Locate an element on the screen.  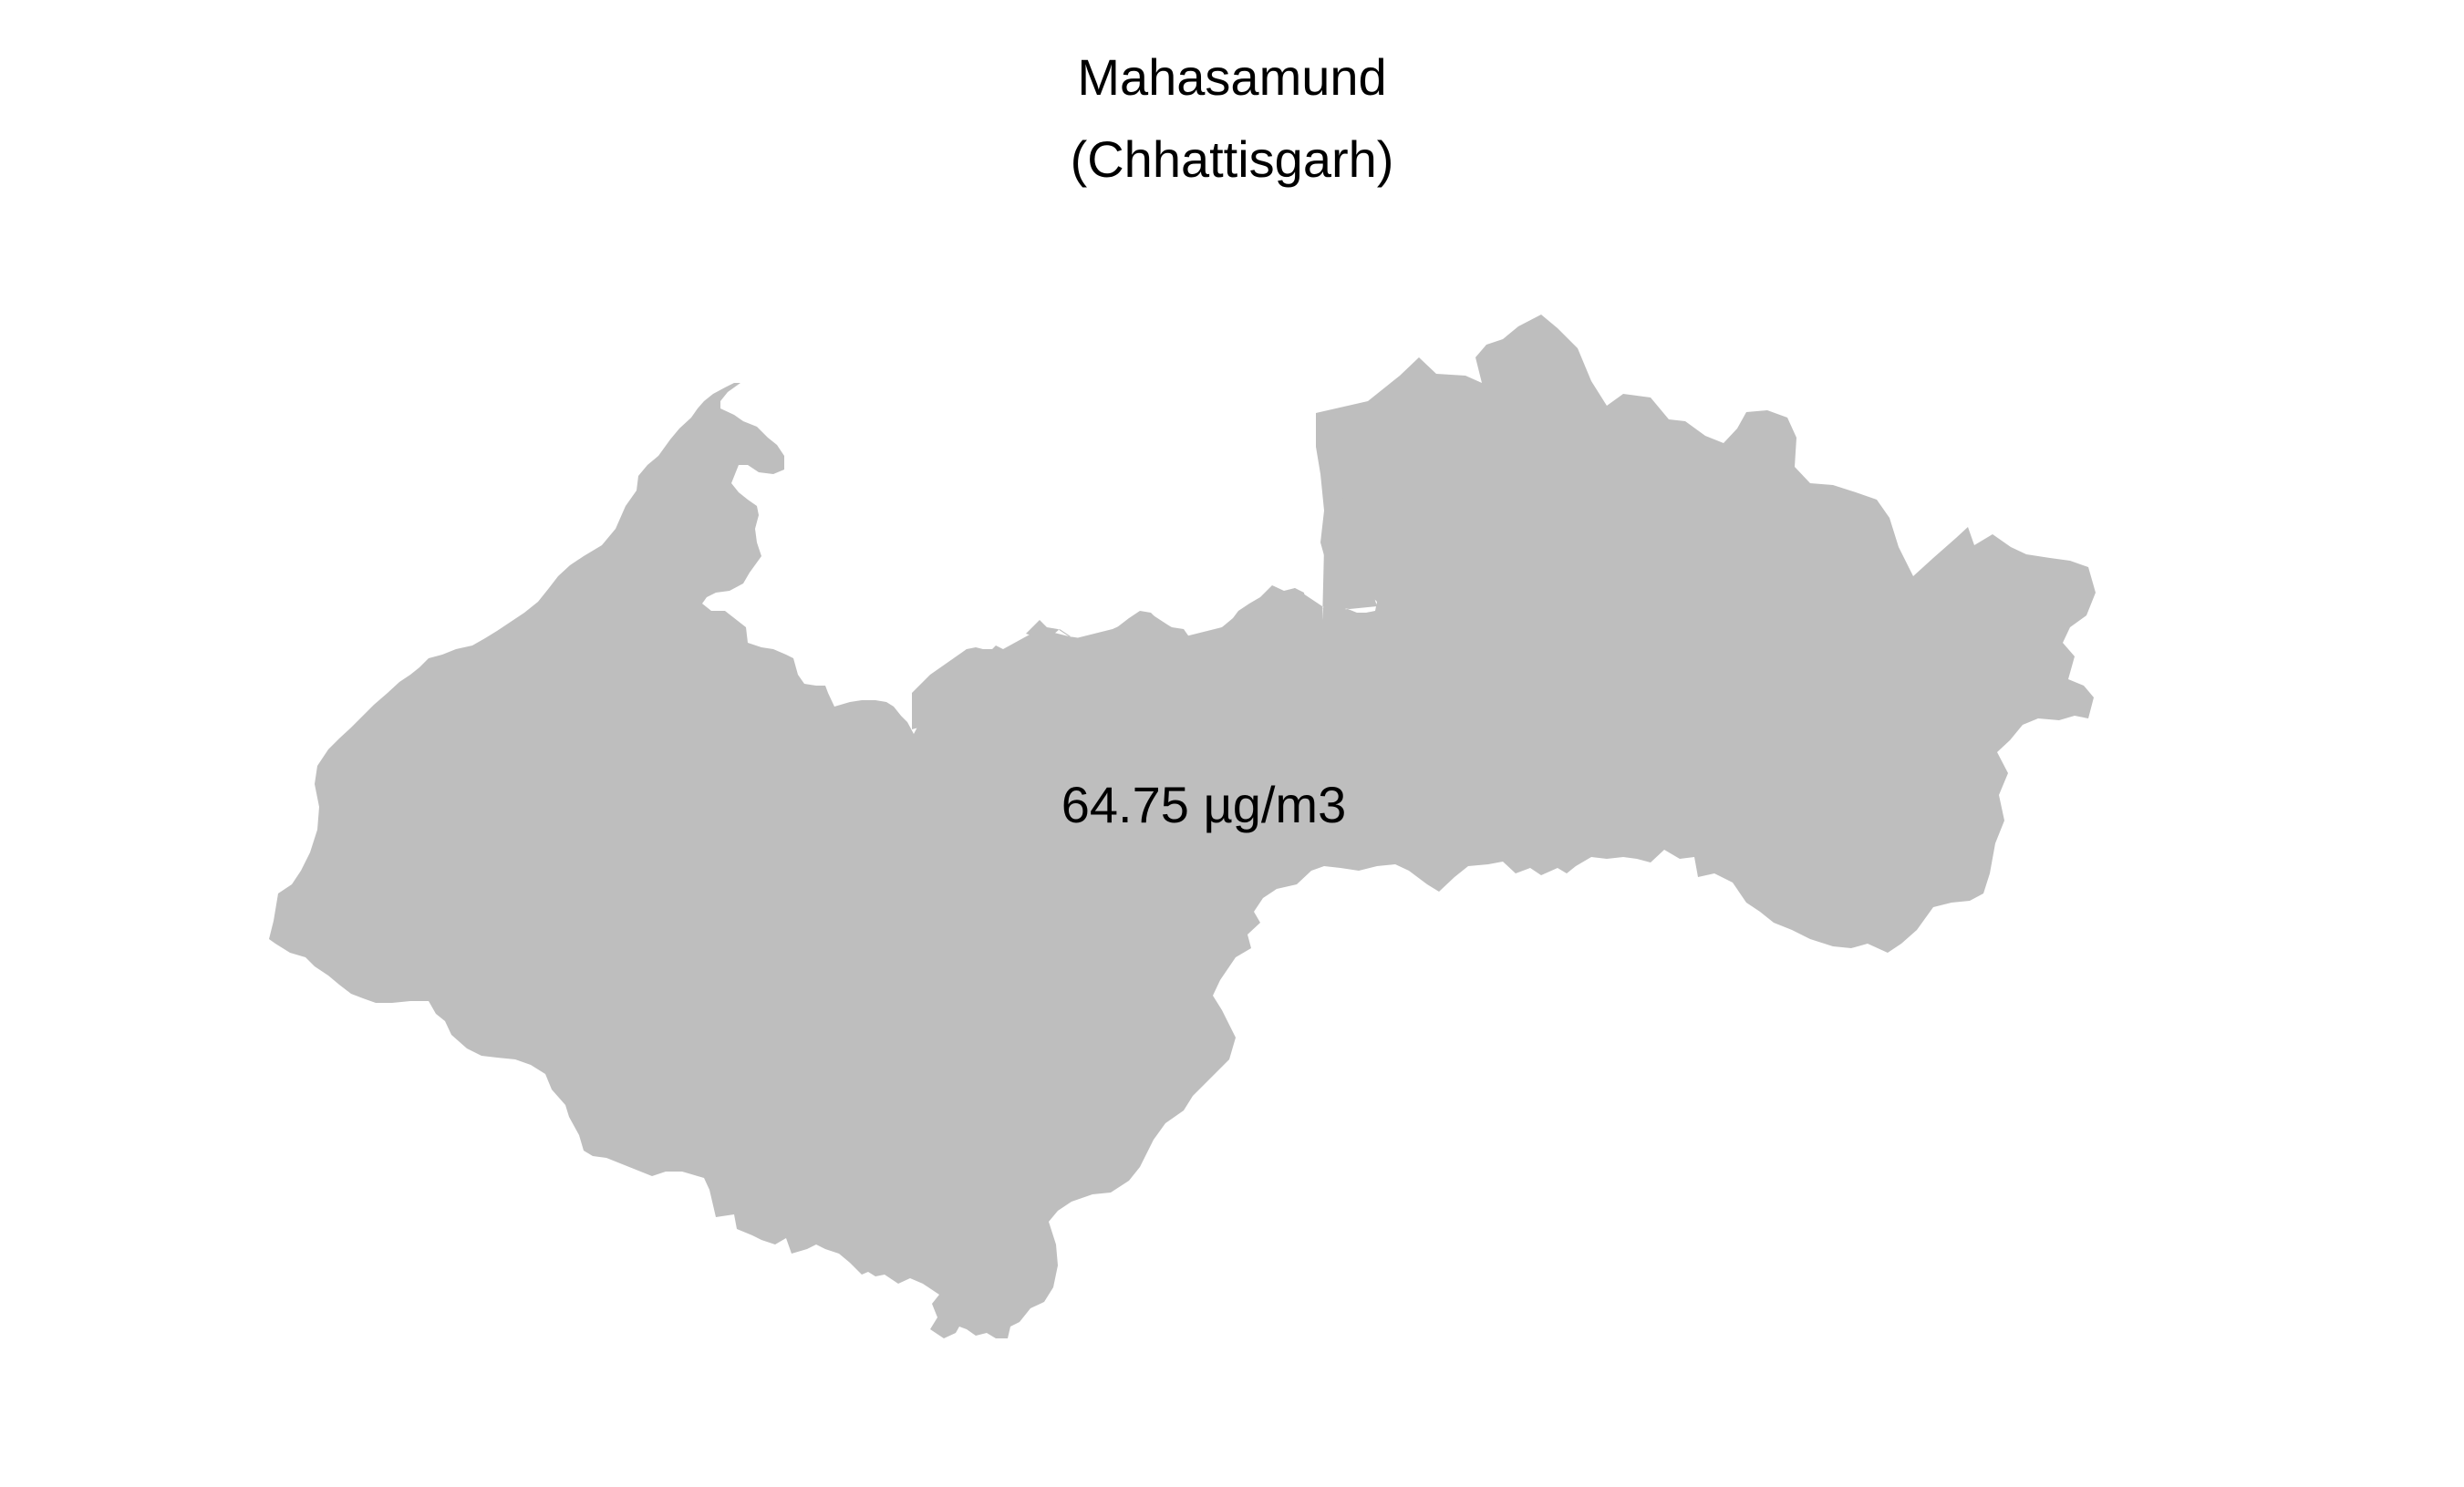
map-title: Mahasamund is located at coordinates (1232, 77).